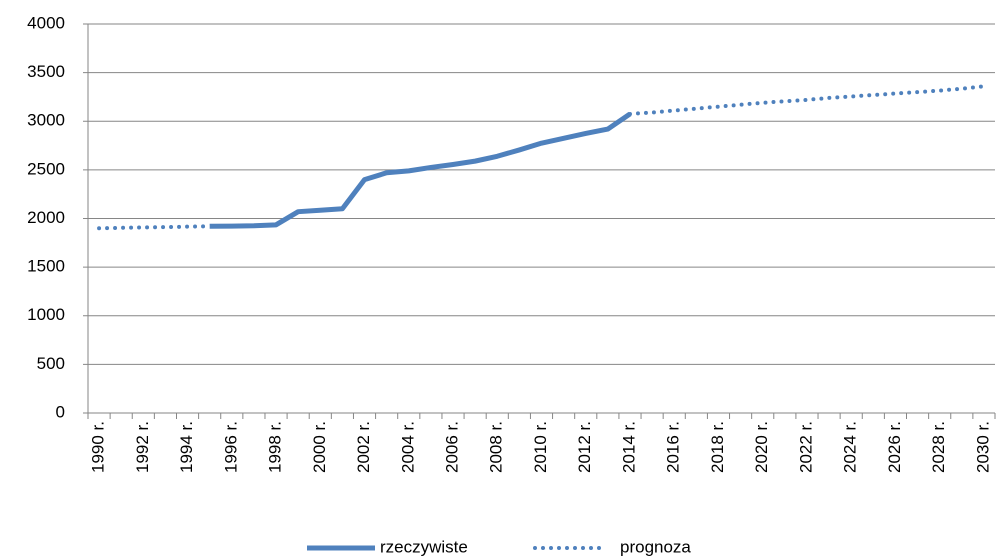  Describe the element at coordinates (46, 22) in the screenshot. I see `y-tick-label: 4000` at that location.